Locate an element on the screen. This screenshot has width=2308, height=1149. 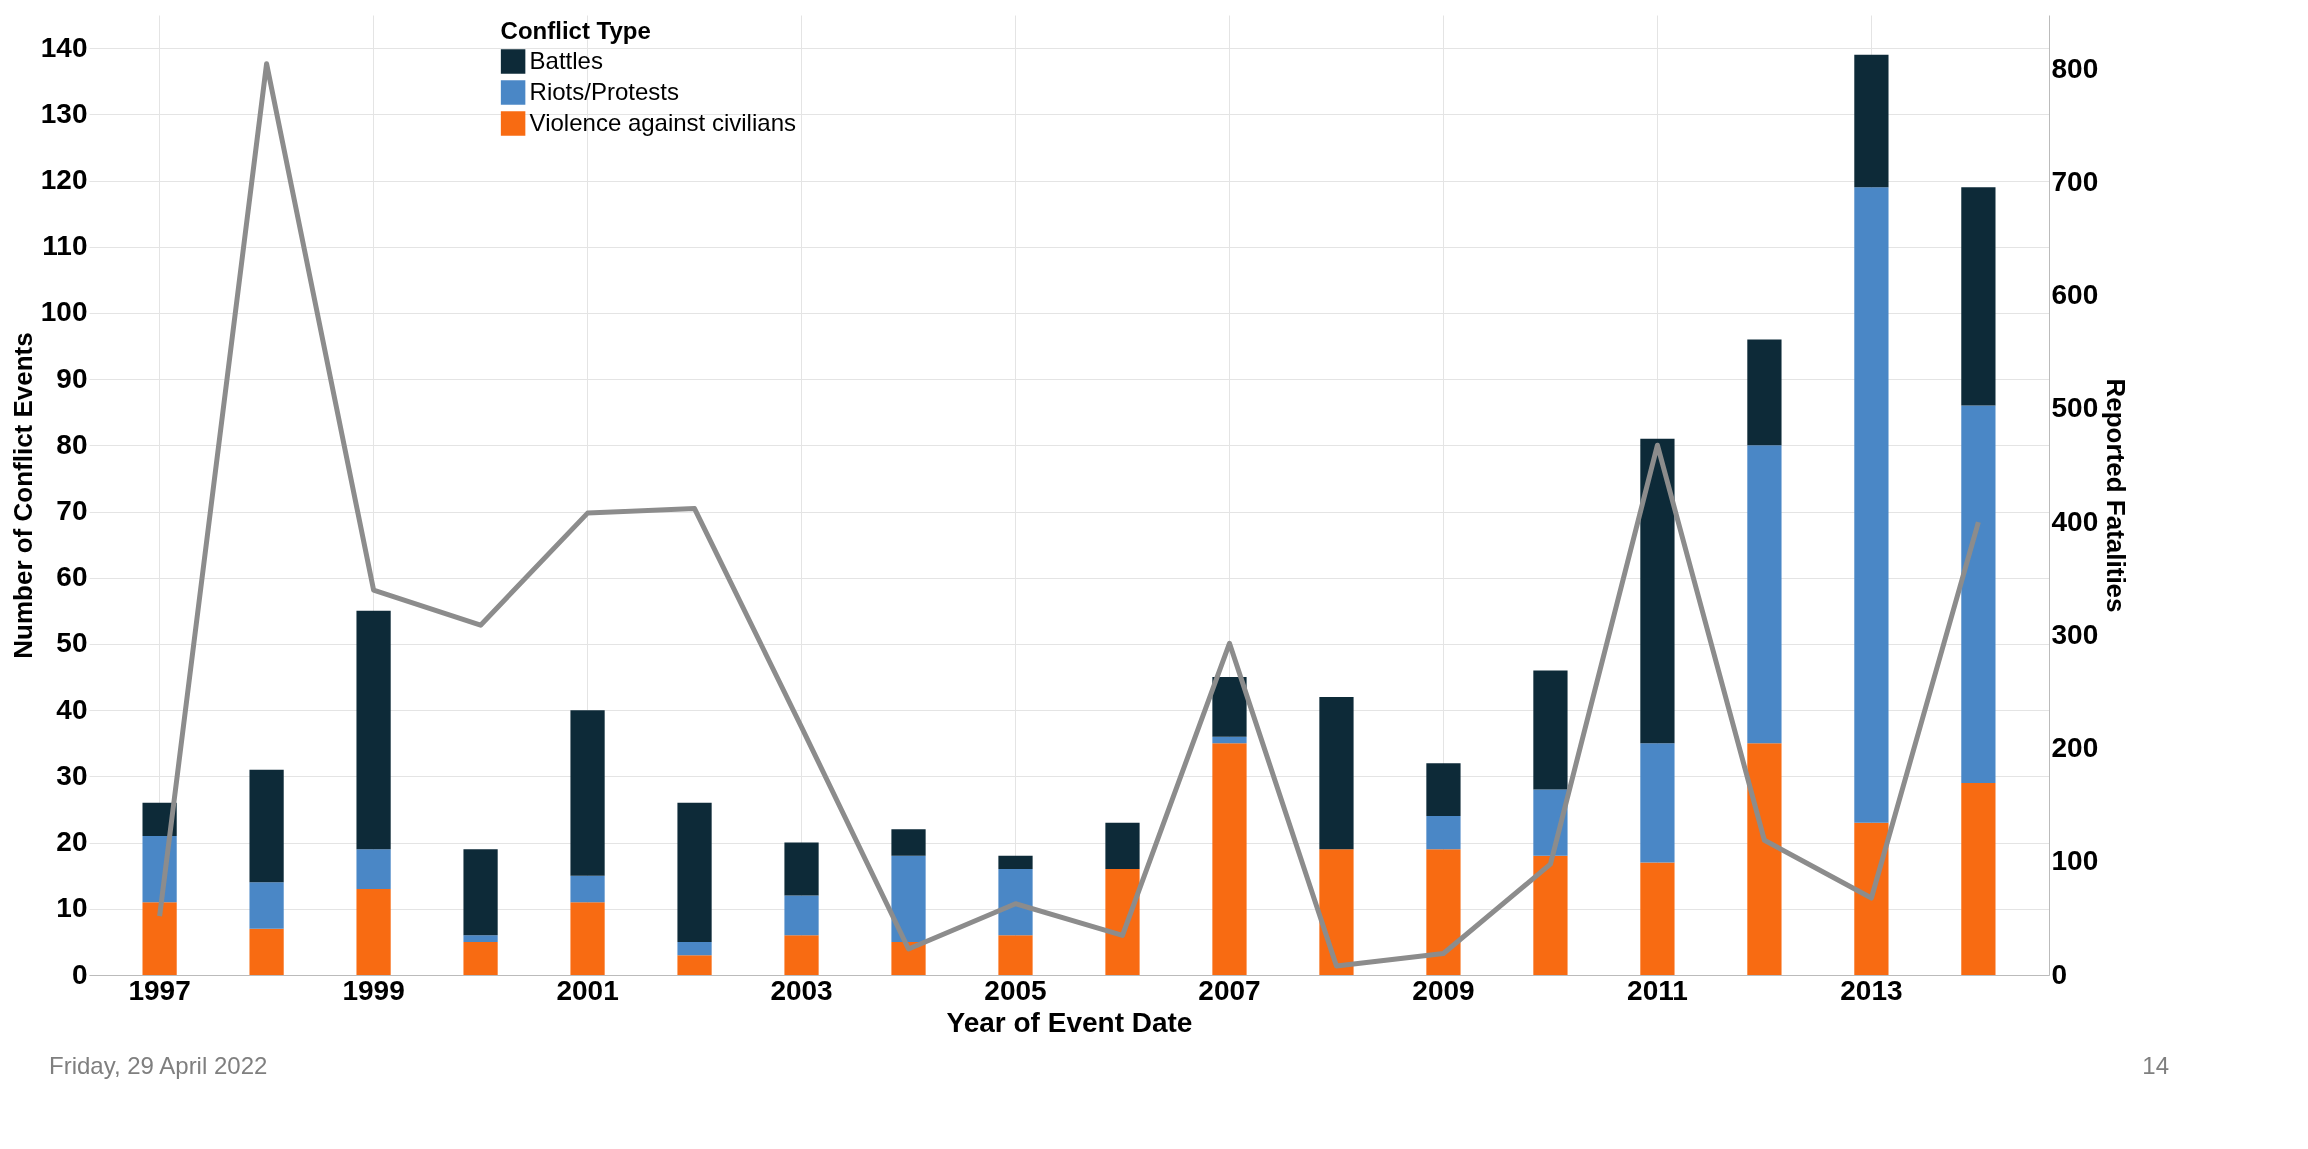
y2-tick-label: 500 is located at coordinates (2075, 408).